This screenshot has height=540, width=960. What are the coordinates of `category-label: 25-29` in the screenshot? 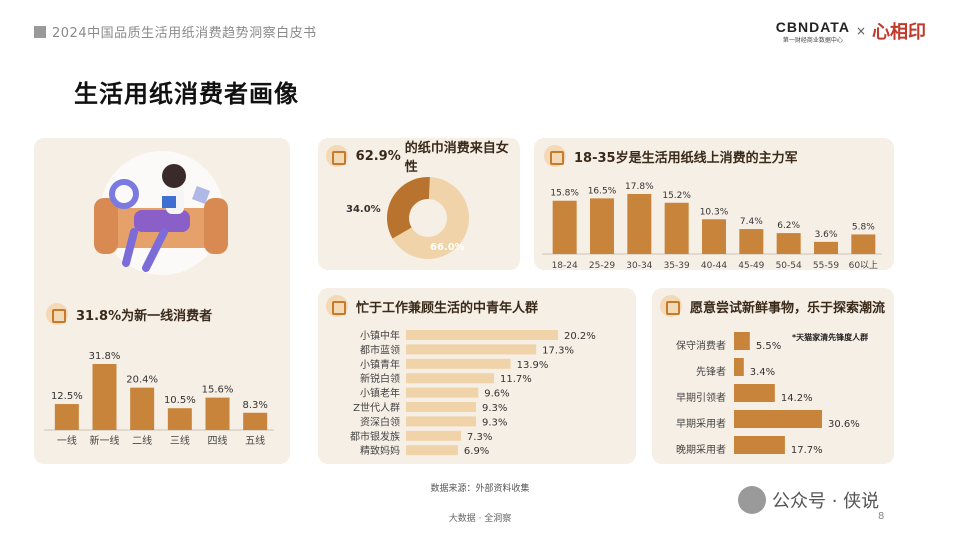 It's located at (602, 265).